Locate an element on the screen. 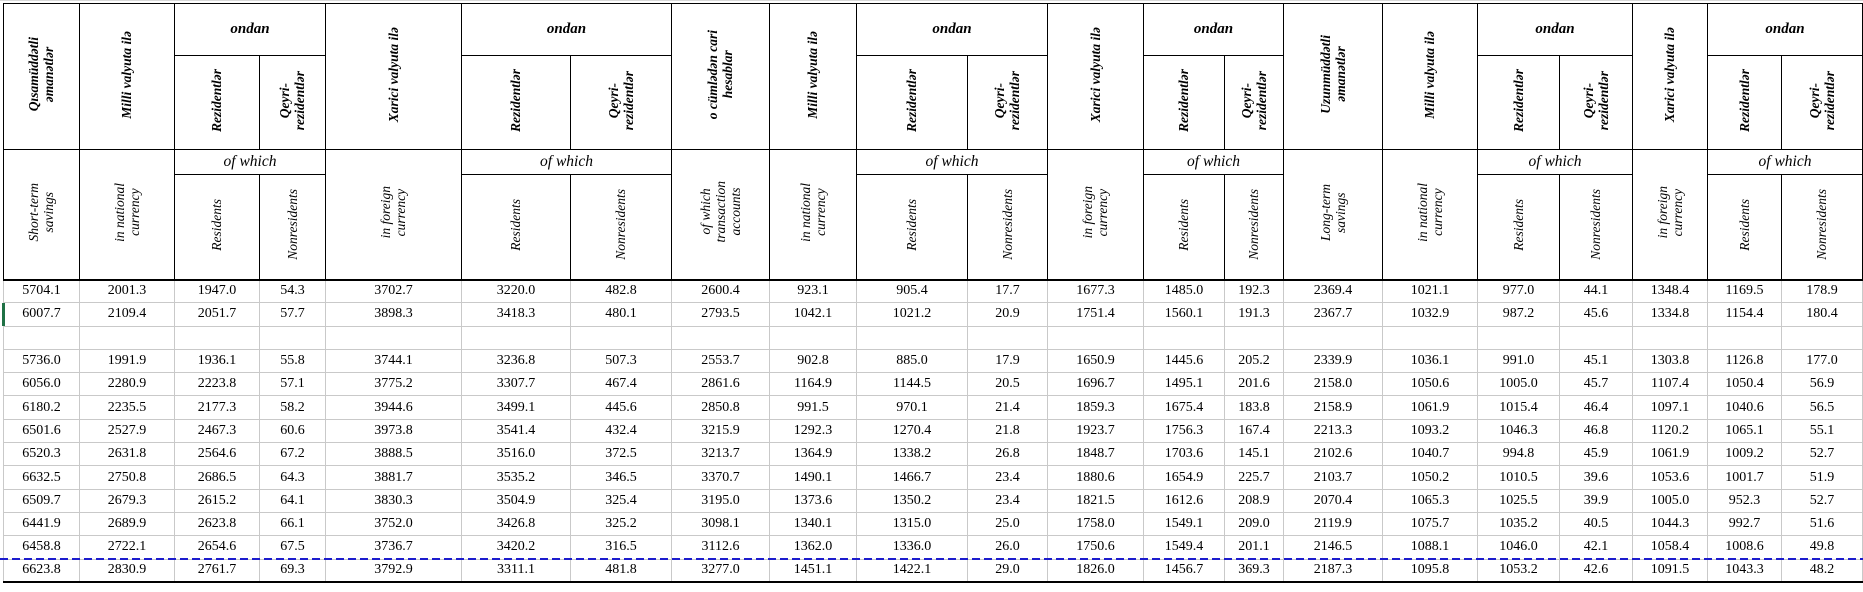 The width and height of the screenshot is (1863, 592). data-cell: 44.1 is located at coordinates (1596, 291).